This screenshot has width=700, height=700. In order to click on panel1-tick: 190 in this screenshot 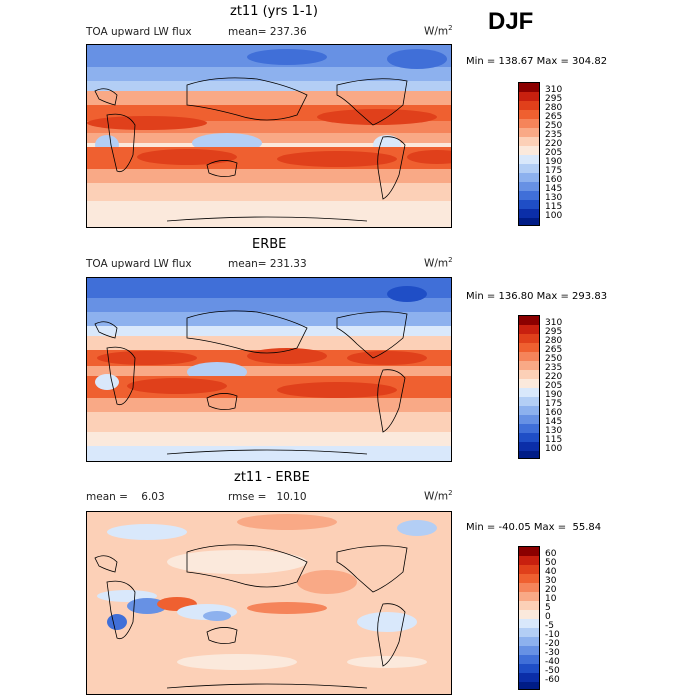, I will do `click(554, 162)`.